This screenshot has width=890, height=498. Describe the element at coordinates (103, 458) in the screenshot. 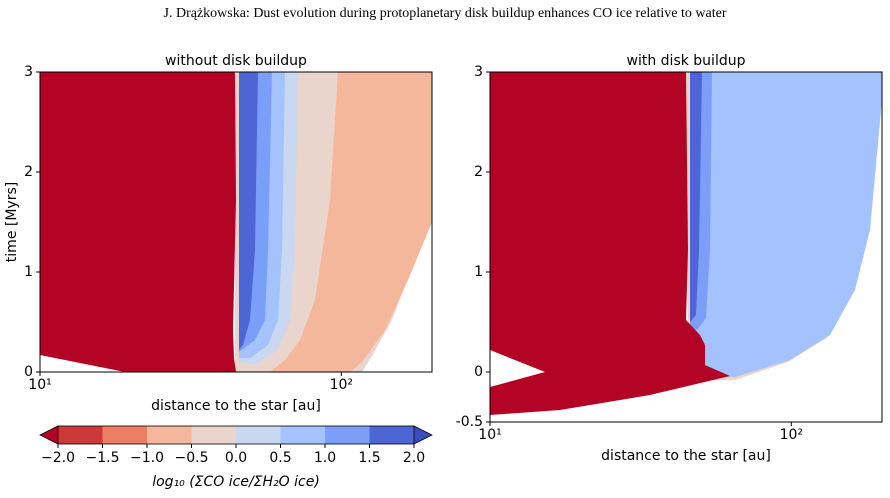

I see `colorbar-tick-label: −1.5` at that location.